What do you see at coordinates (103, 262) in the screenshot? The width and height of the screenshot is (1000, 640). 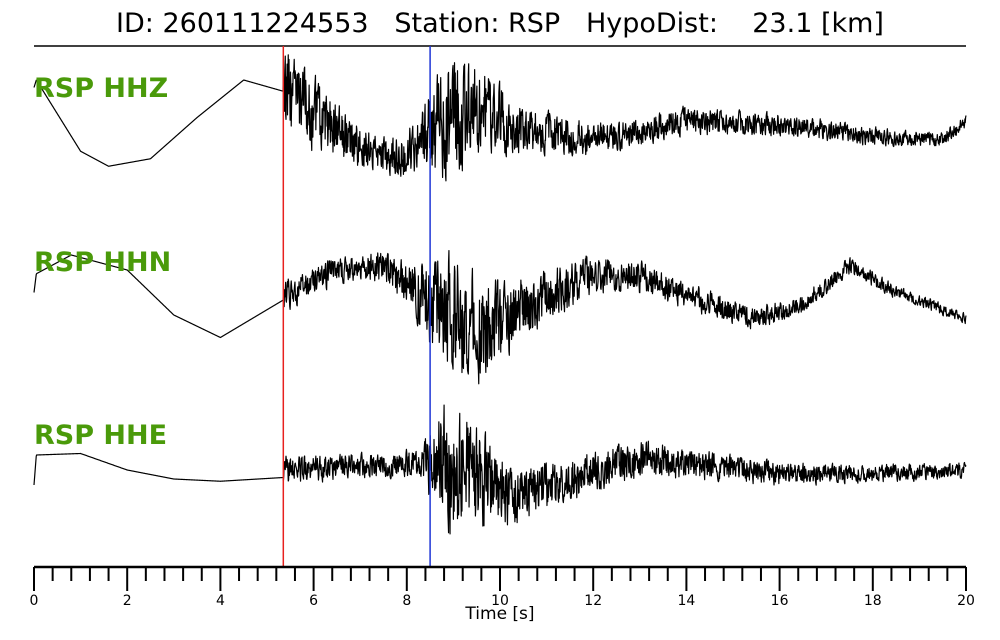 I see `channel-label-hhn: RSP HHN` at bounding box center [103, 262].